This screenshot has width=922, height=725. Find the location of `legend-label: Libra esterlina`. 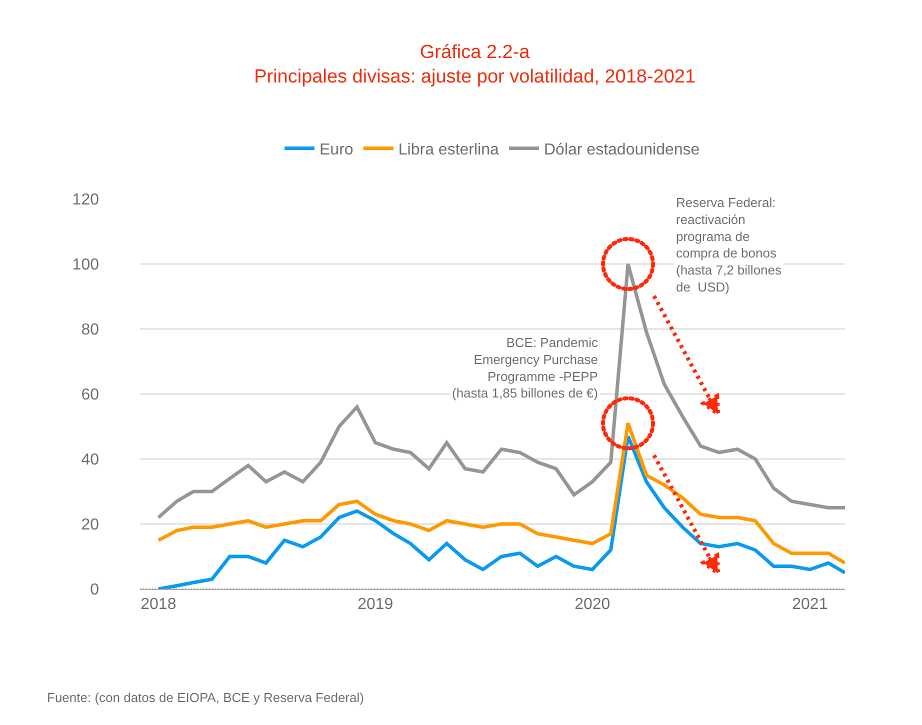

legend-label: Libra esterlina is located at coordinates (448, 149).